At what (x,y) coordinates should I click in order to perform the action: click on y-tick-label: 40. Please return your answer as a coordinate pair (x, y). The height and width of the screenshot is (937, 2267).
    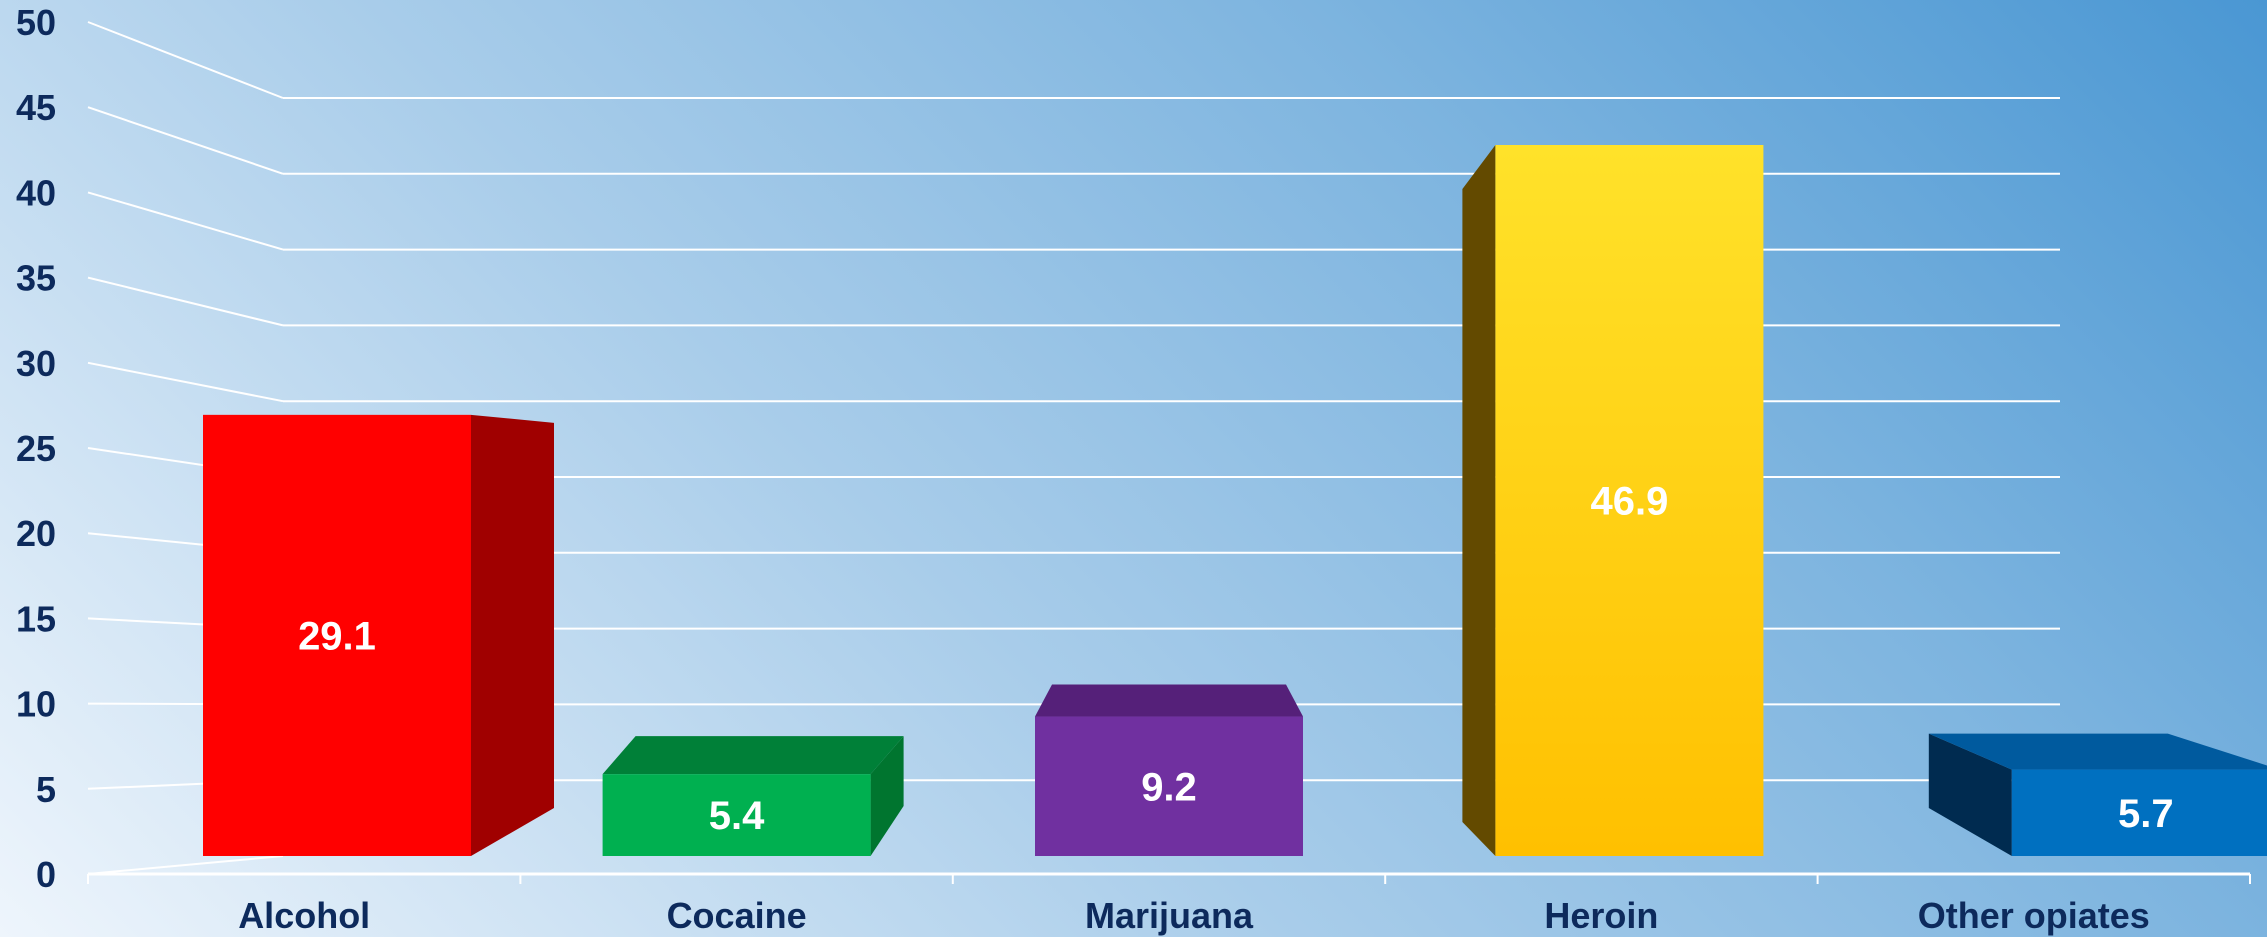
    Looking at the image, I should click on (36, 192).